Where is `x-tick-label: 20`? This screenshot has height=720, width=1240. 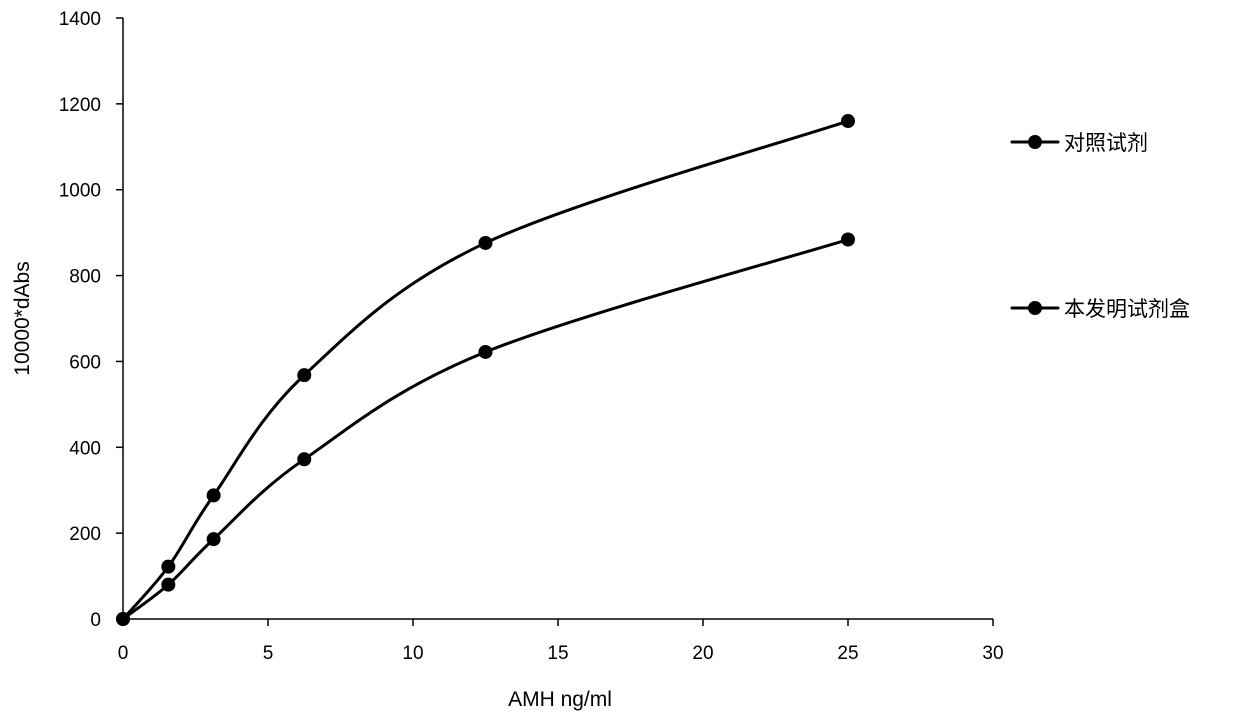 x-tick-label: 20 is located at coordinates (702, 653).